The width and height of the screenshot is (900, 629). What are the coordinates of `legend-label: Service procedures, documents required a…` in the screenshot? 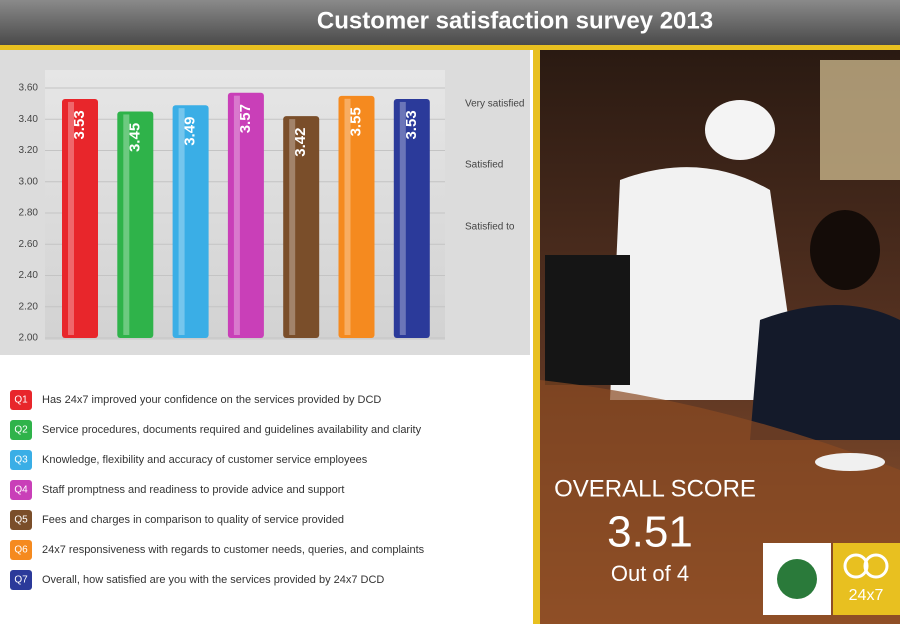 It's located at (232, 430).